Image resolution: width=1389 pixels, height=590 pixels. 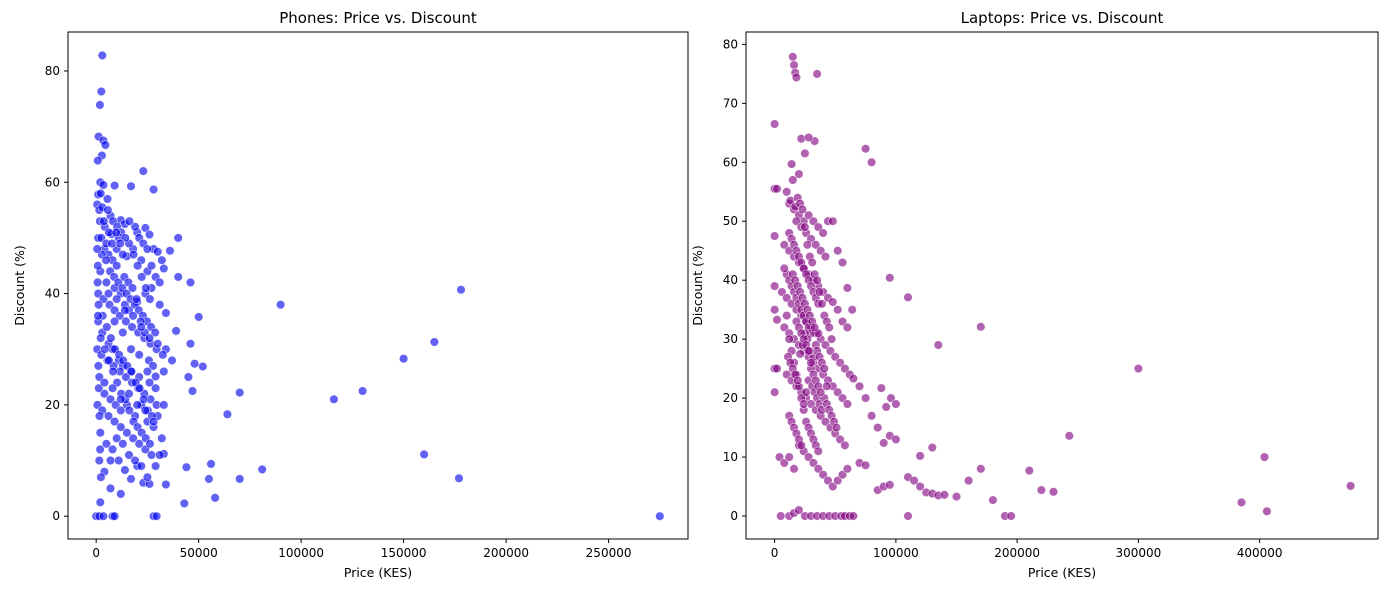 I want to click on laptops-chart-title: Laptops: Price vs. Discount, so click(x=1062, y=18).